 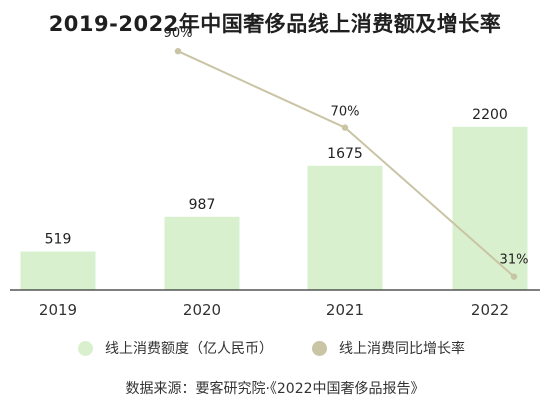 I want to click on legend-item-line: 线上消费同比增长率, so click(x=388, y=348).